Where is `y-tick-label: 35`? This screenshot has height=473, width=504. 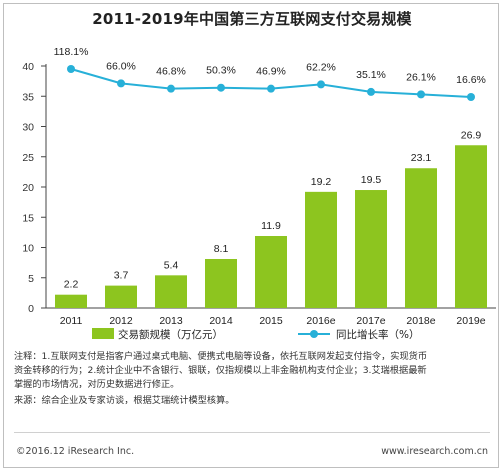
y-tick-label: 35 is located at coordinates (28, 97).